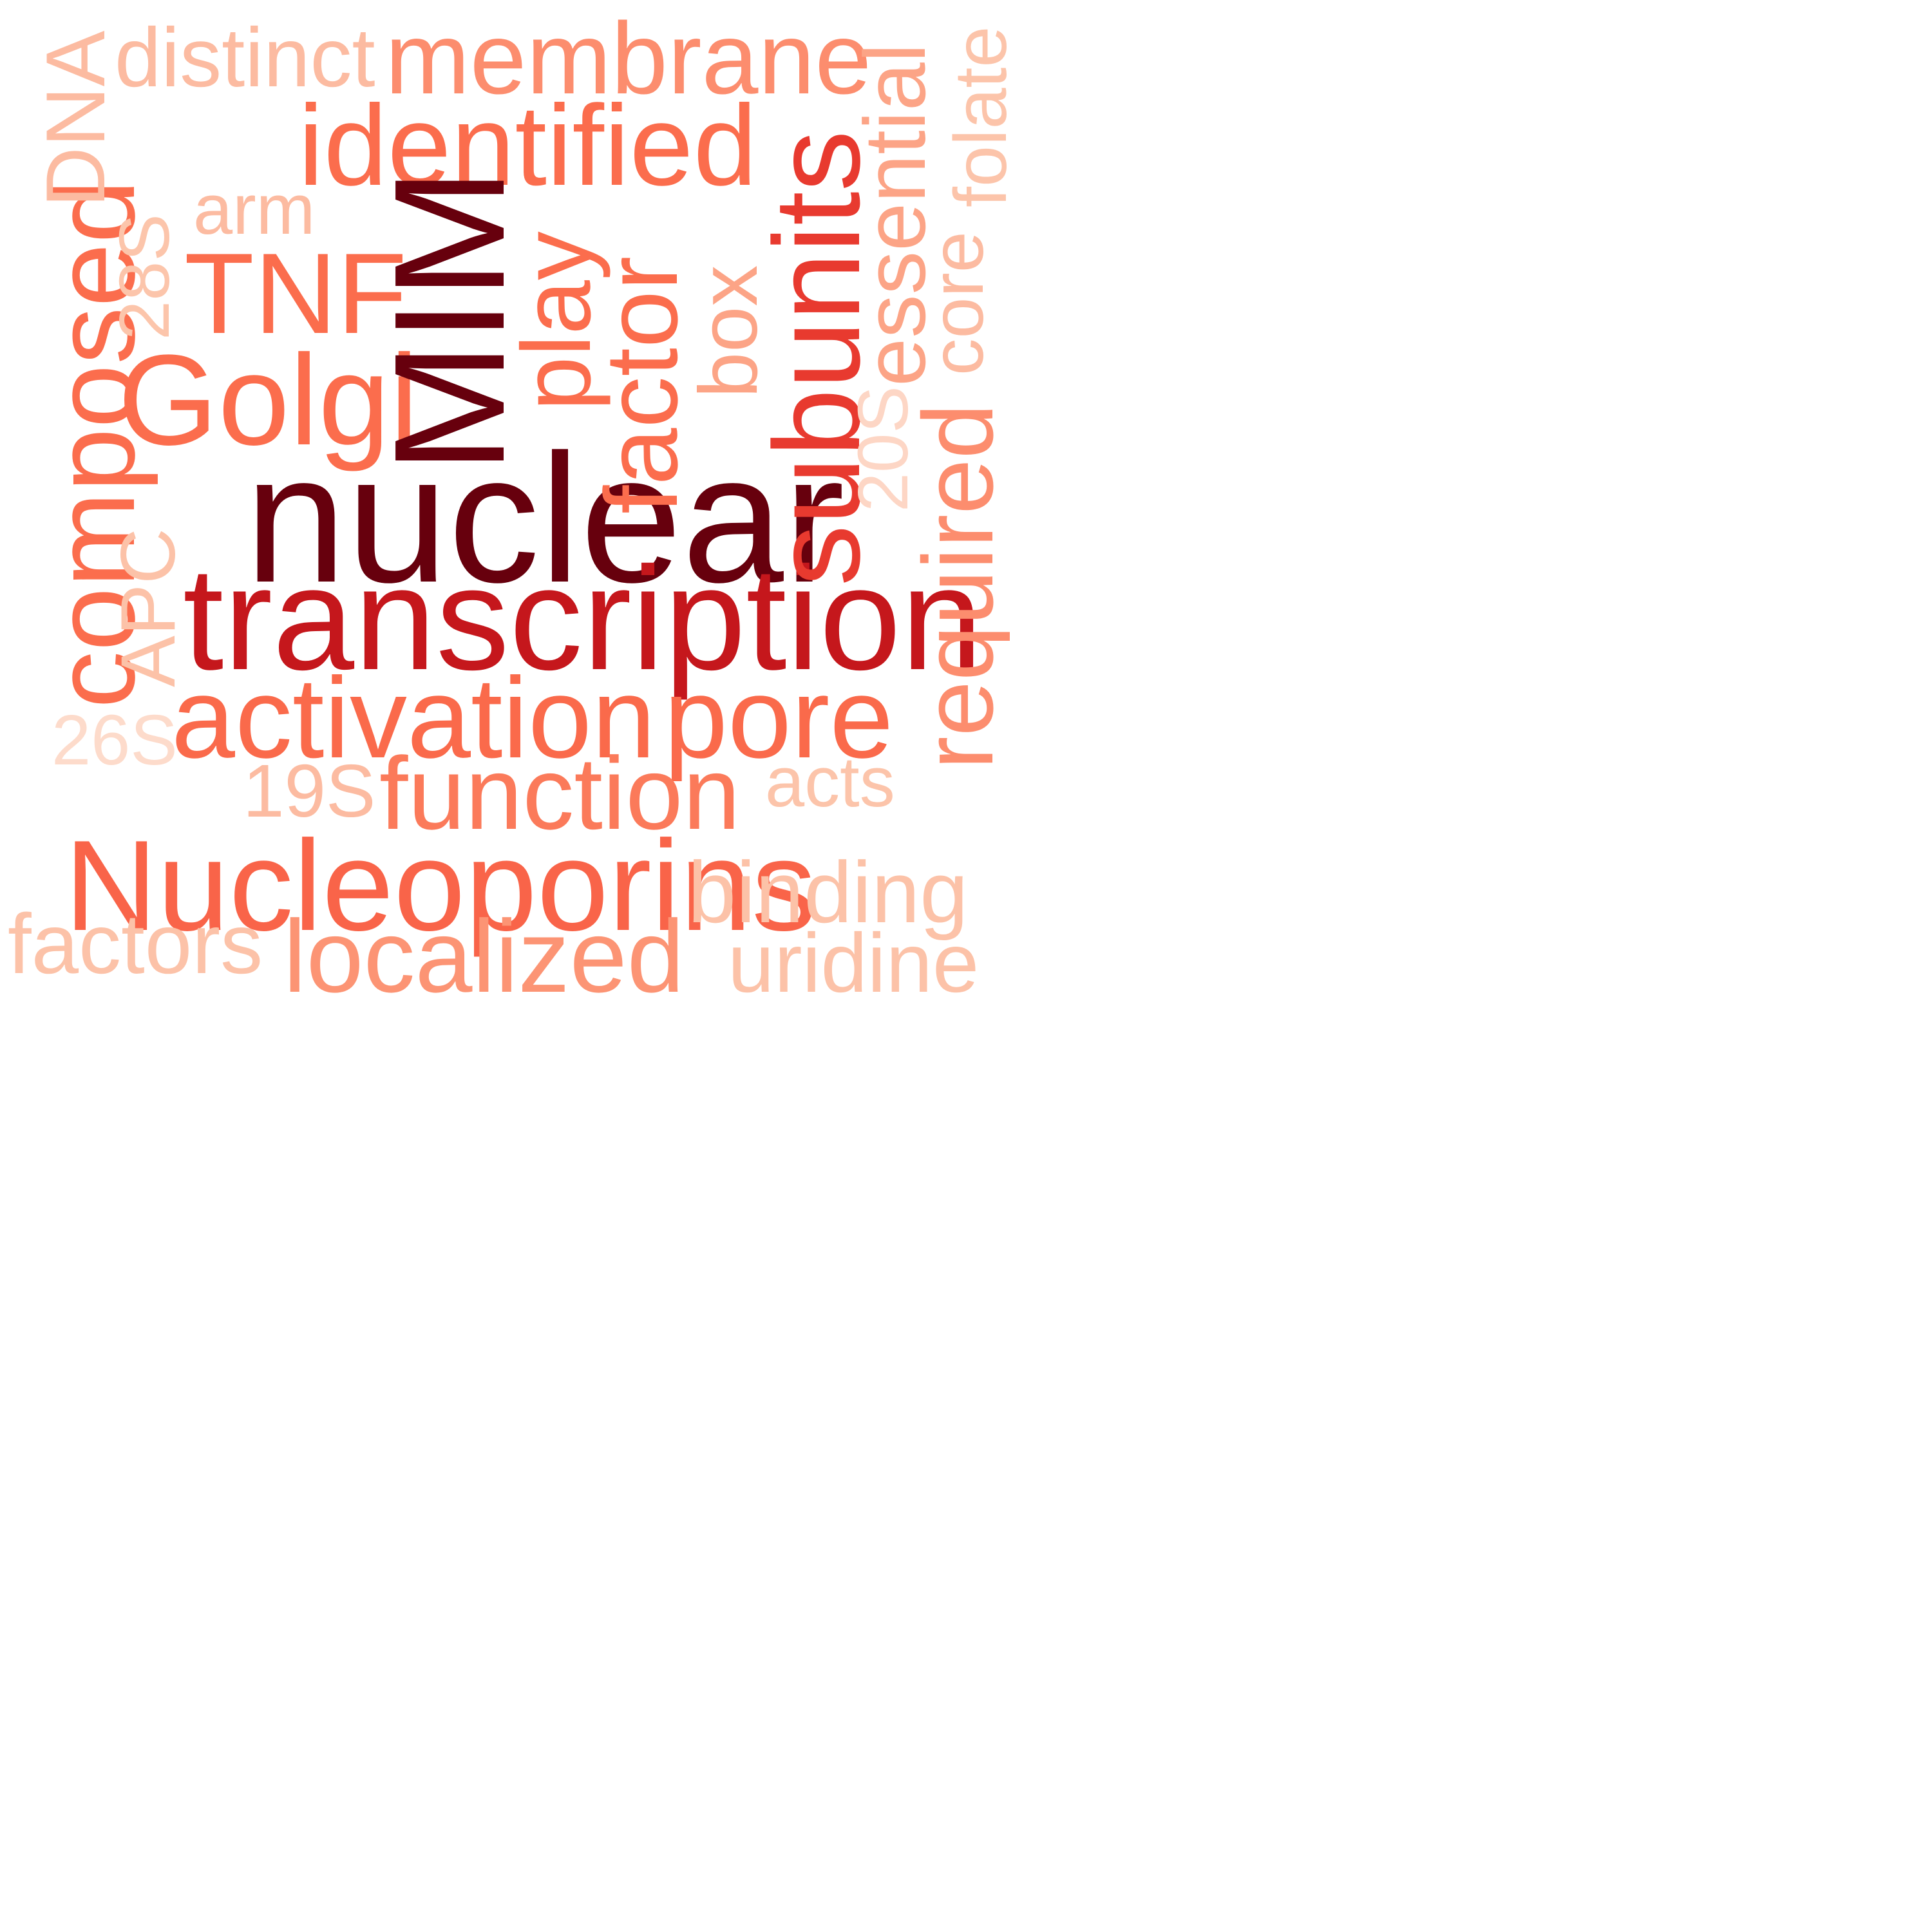  What do you see at coordinates (296, 293) in the screenshot?
I see `word-tnf: TNF` at bounding box center [296, 293].